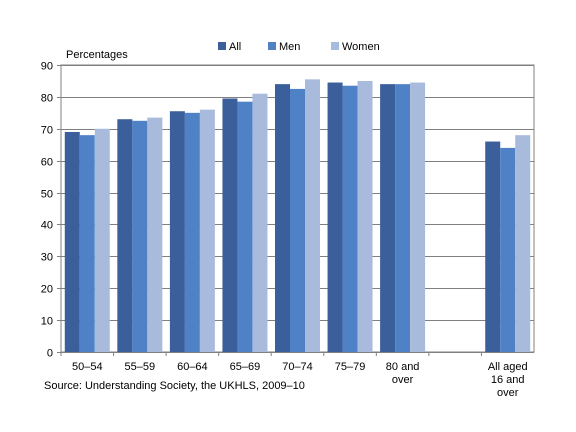 The width and height of the screenshot is (576, 432). What do you see at coordinates (47, 258) in the screenshot?
I see `y-tick-label: 30` at bounding box center [47, 258].